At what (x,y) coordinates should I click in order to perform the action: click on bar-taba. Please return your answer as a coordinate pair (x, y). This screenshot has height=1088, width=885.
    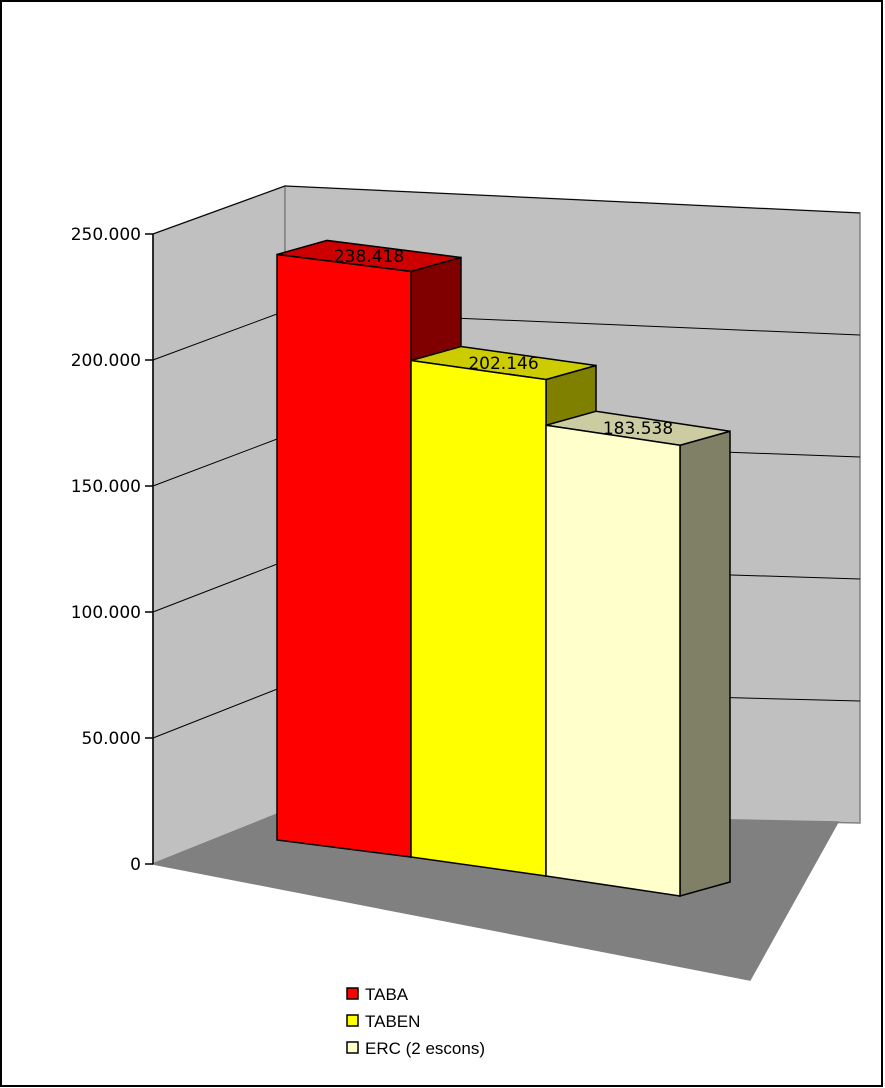
    Looking at the image, I should click on (344, 555).